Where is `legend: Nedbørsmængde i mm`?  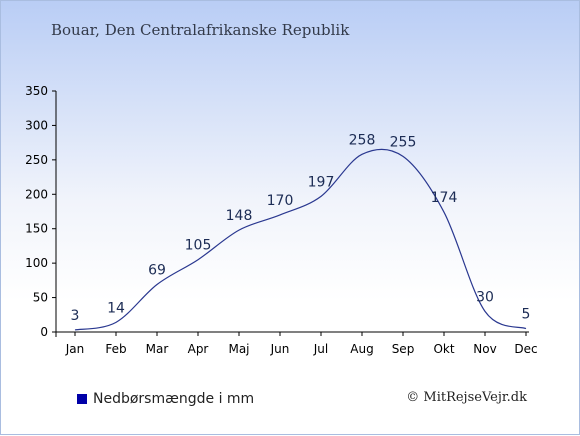
legend: Nedbørsmængde i mm is located at coordinates (165, 399).